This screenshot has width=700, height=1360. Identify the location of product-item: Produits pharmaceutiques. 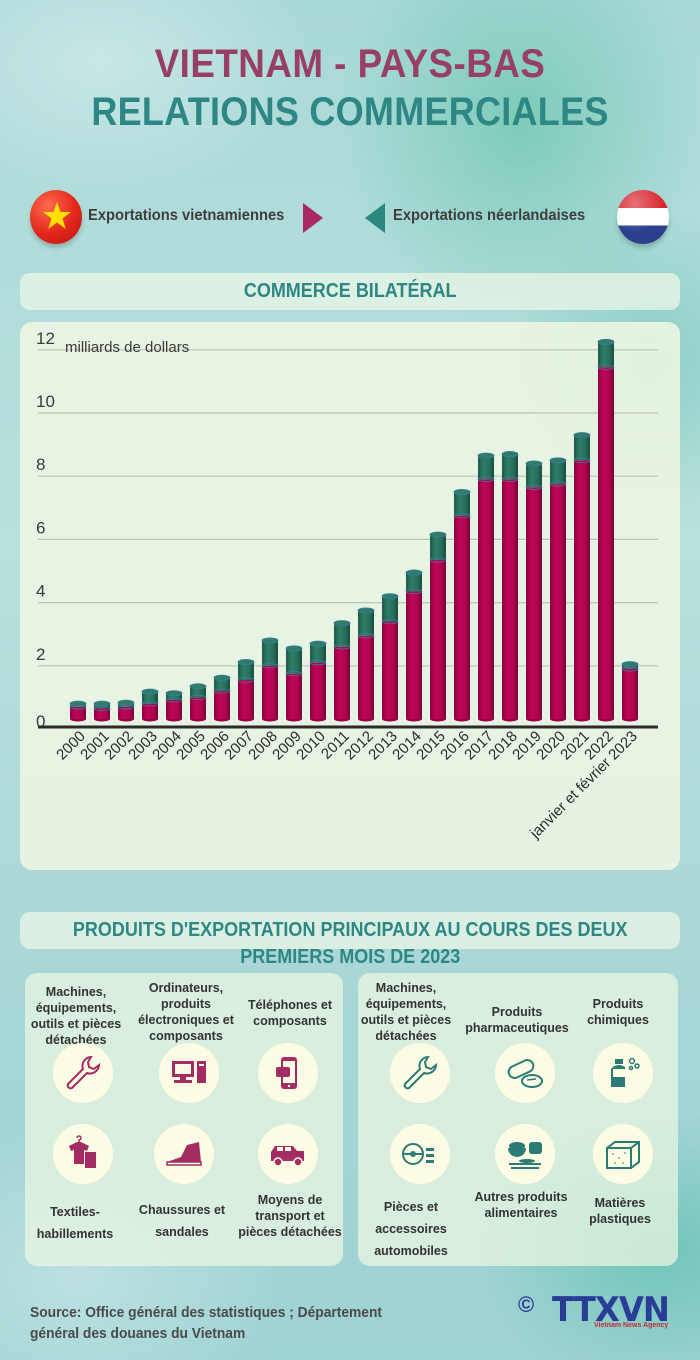
(517, 1020).